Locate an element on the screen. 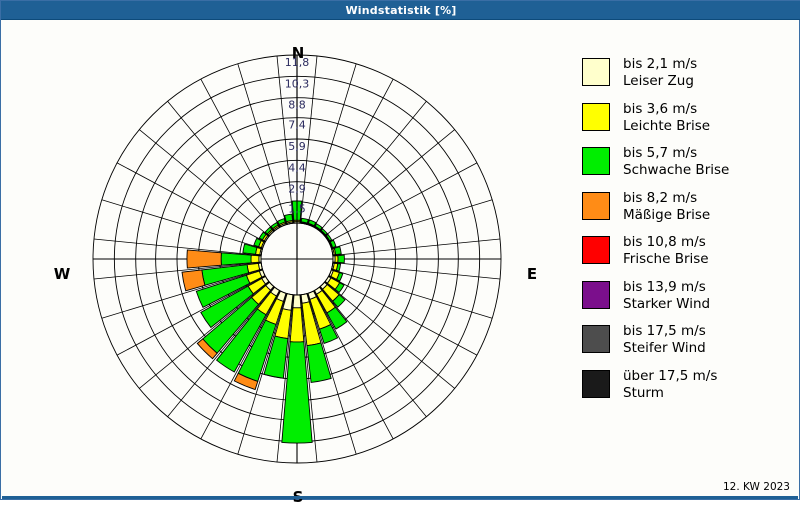 This screenshot has width=800, height=506. legend-label: bis 10,8 m/s Frische Brise is located at coordinates (666, 251).